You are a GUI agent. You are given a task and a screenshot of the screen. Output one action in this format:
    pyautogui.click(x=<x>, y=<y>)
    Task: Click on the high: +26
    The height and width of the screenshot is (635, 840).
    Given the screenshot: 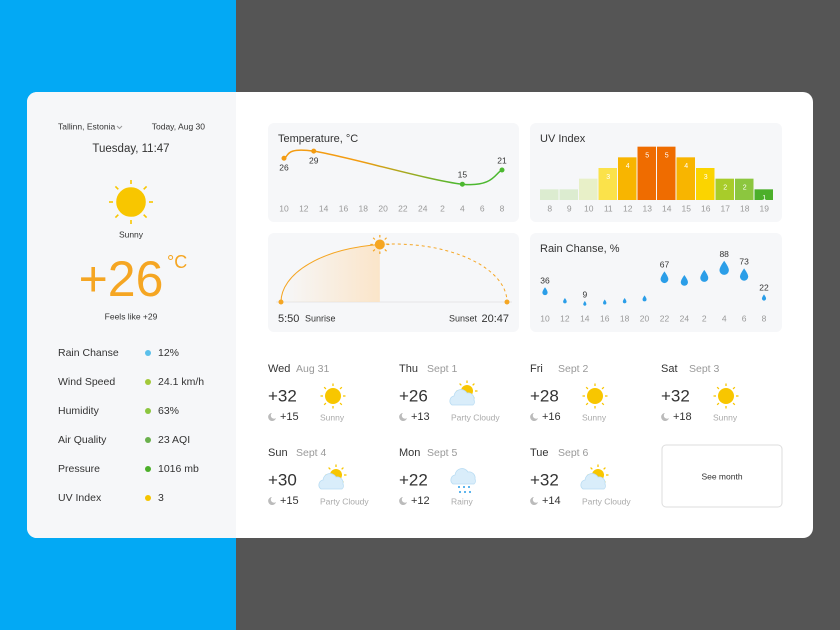 What is the action you would take?
    pyautogui.click(x=413, y=395)
    